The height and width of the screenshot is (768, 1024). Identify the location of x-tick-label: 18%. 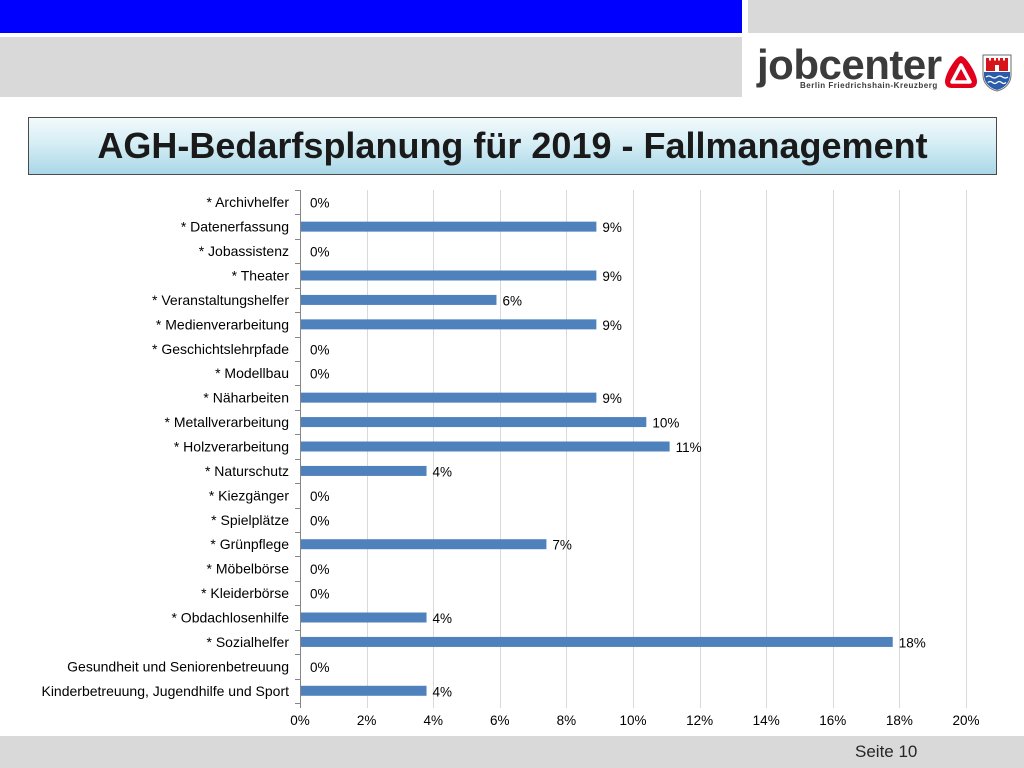
(899, 720).